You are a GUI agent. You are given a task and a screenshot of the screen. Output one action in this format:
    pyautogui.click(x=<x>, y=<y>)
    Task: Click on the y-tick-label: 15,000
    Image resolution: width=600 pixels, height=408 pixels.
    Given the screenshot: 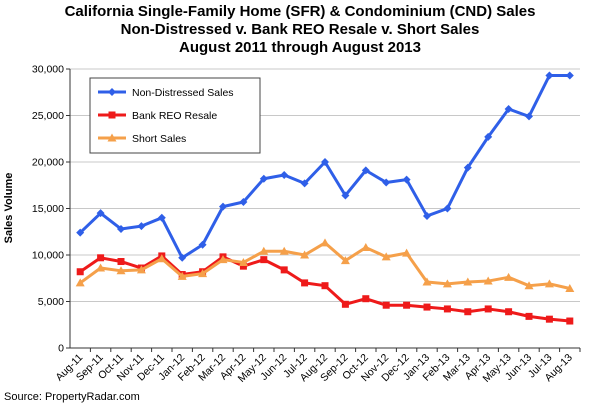 What is the action you would take?
    pyautogui.click(x=48, y=209)
    